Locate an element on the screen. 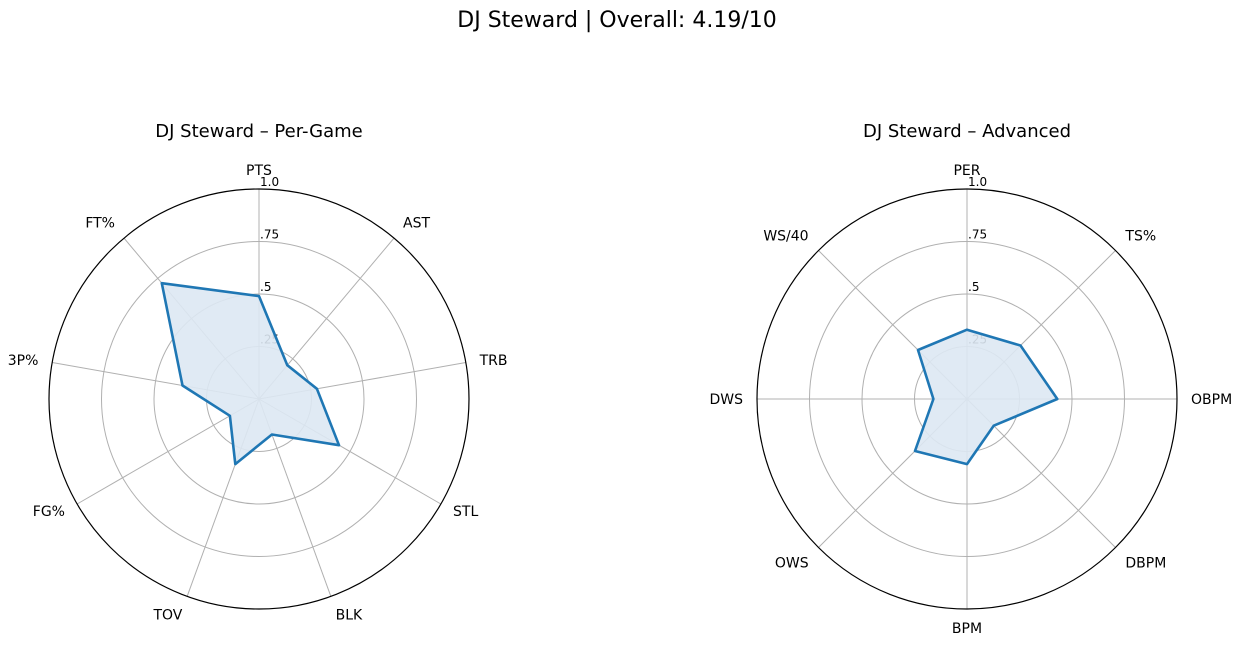  axis-label: TS% is located at coordinates (1140, 237).